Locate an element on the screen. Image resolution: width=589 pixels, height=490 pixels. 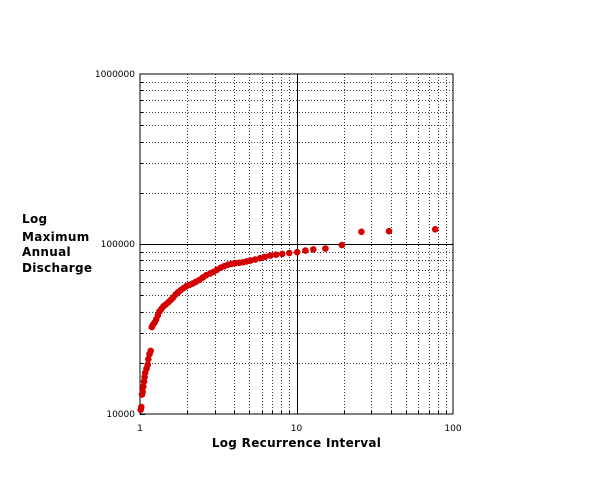
y-tick-labels: 10000 100000 1000000 is located at coordinates (115, 245).